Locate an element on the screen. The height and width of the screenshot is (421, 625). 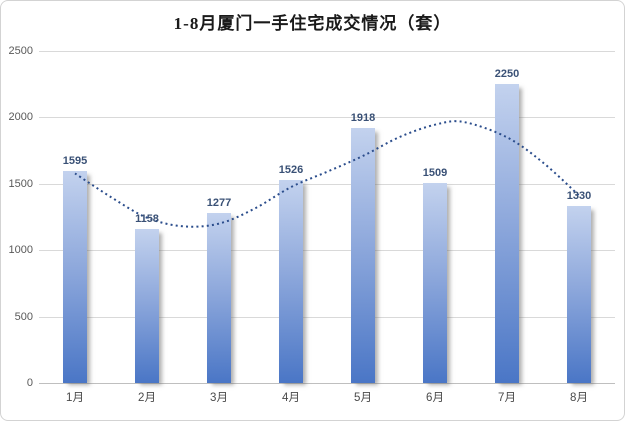
y-axis-tick-label: 500 is located at coordinates (23, 317).